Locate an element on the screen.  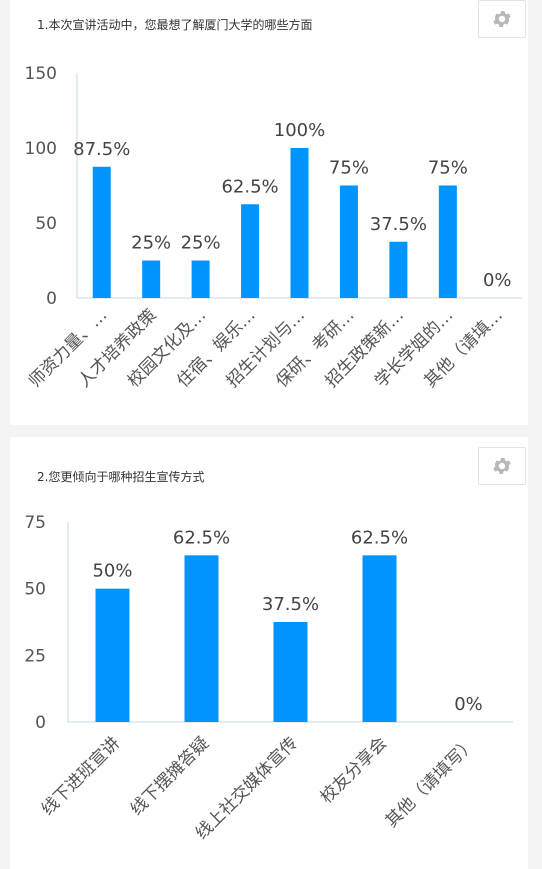
data-label: 87.5% is located at coordinates (101, 149).